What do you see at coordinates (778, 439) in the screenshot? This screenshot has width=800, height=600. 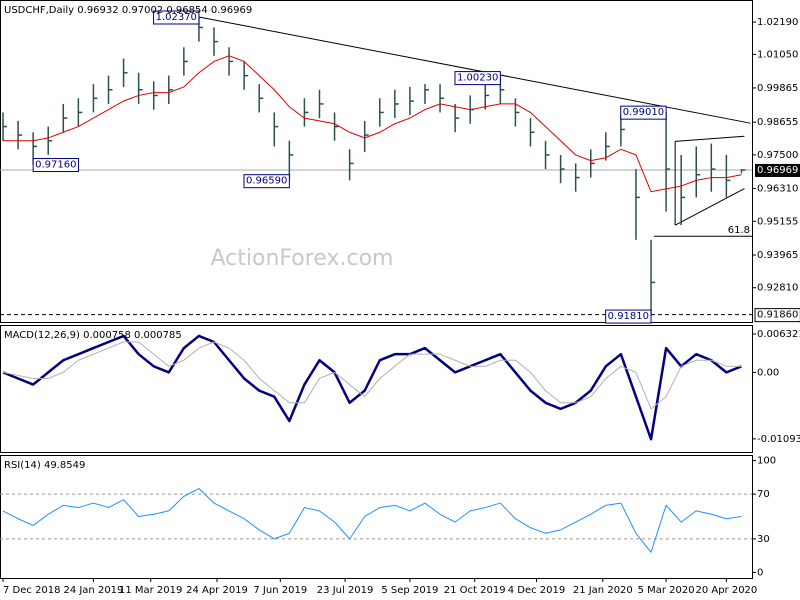 I see `y-tick-label: -0.010939` at bounding box center [778, 439].